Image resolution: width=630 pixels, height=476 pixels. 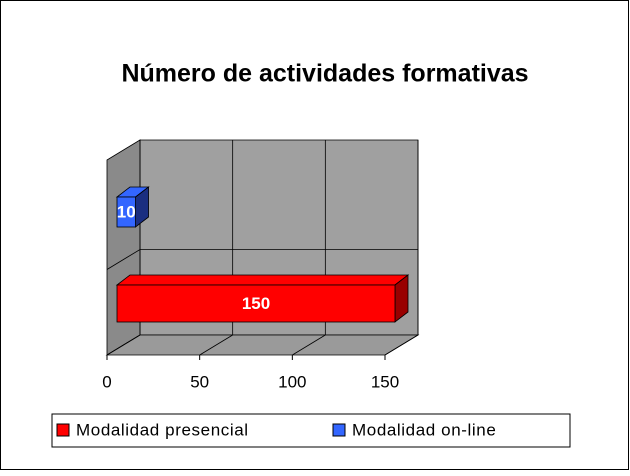 I want to click on x-tick-label: 50, so click(x=199, y=381).